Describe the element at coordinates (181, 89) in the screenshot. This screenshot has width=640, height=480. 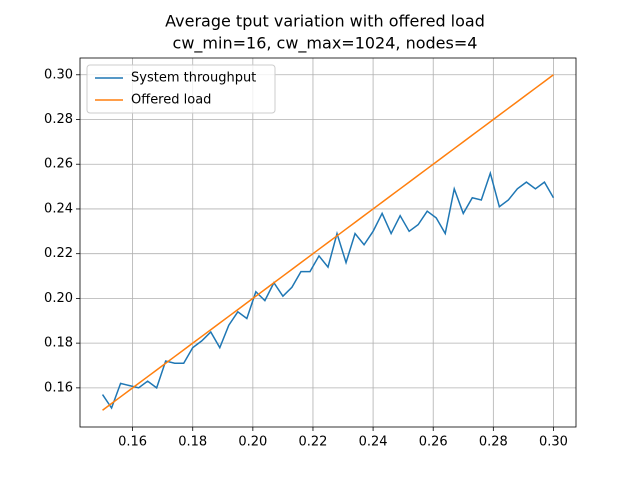
I see `legend-box` at that location.